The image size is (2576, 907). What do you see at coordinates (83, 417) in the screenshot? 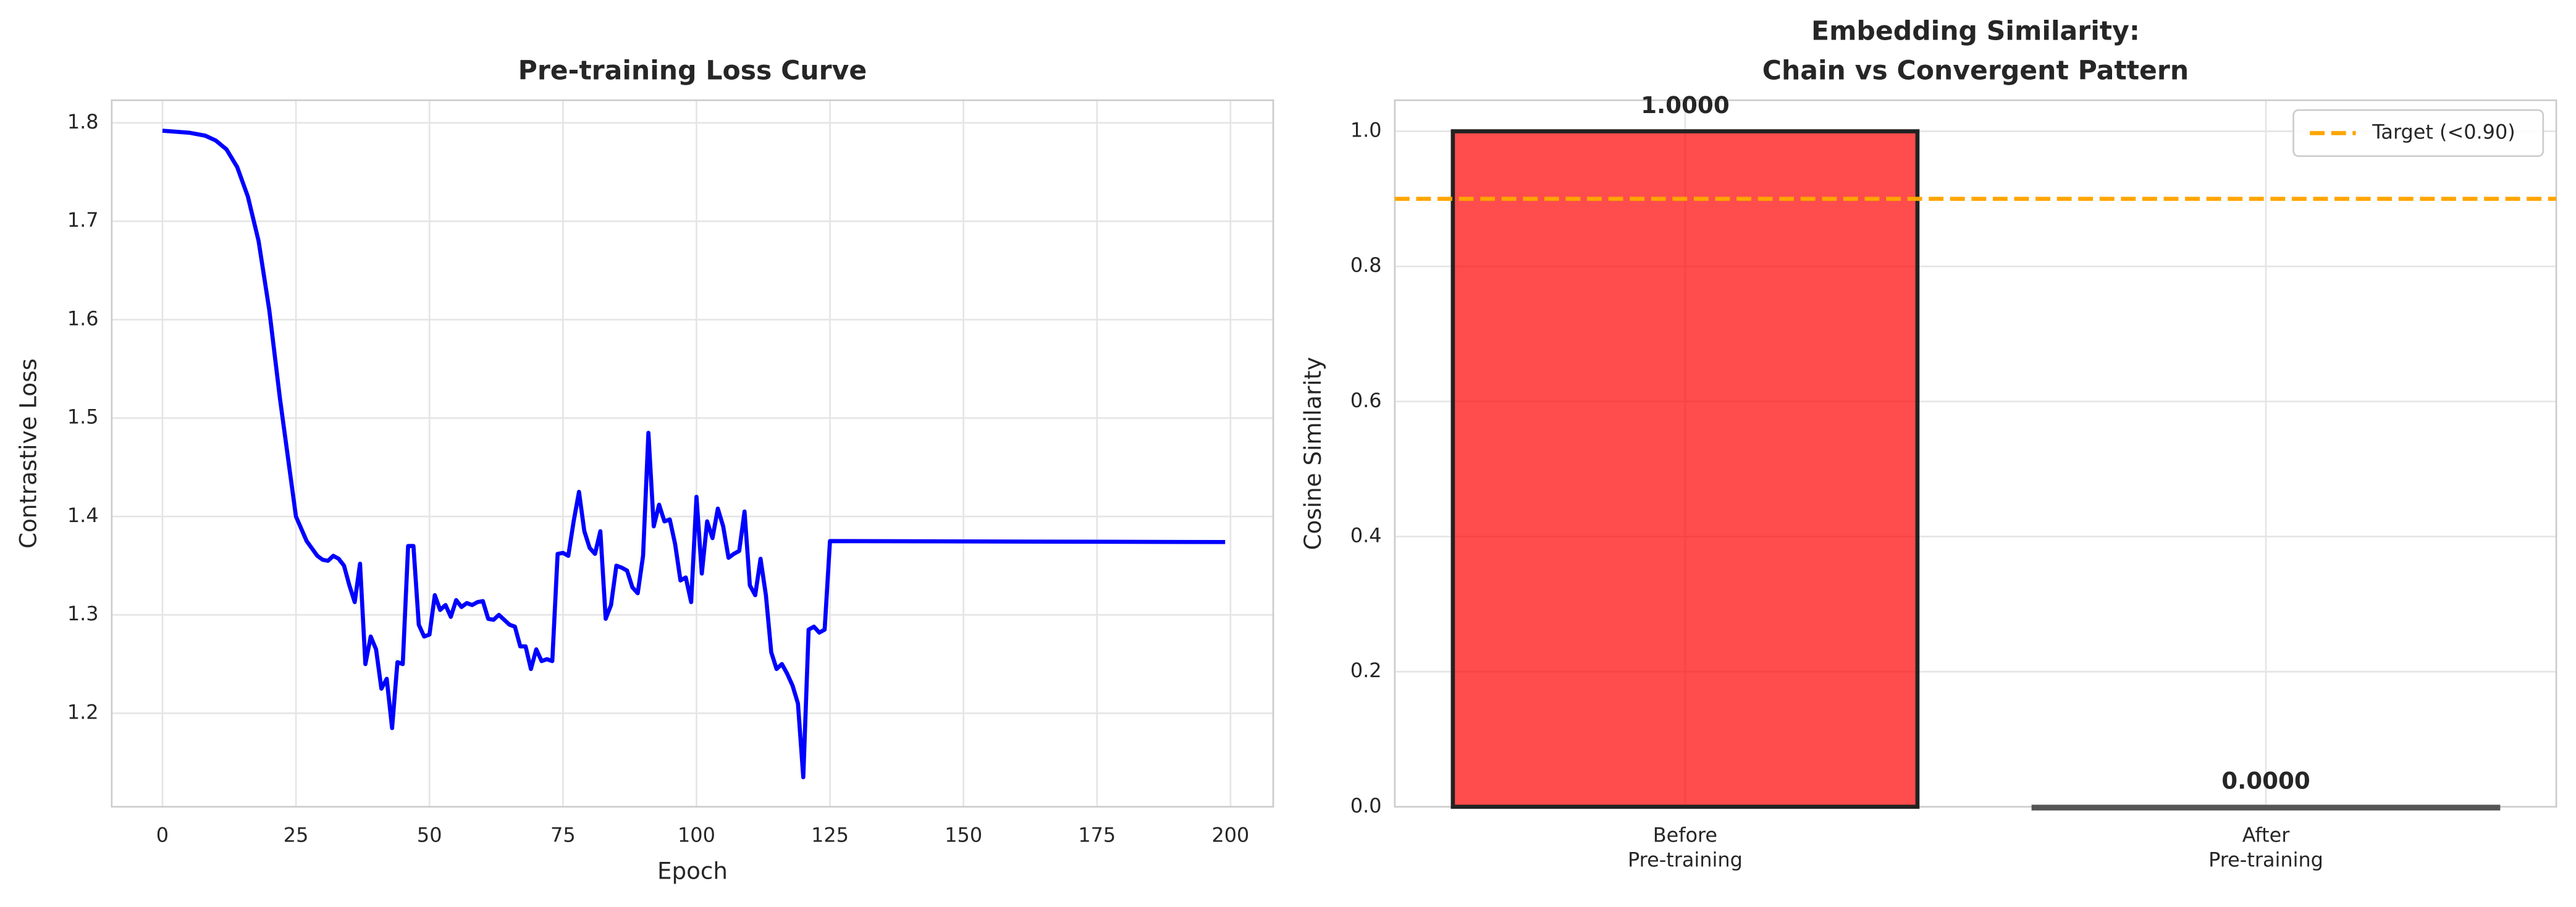
I see `y-tick-label: 1.5` at bounding box center [83, 417].